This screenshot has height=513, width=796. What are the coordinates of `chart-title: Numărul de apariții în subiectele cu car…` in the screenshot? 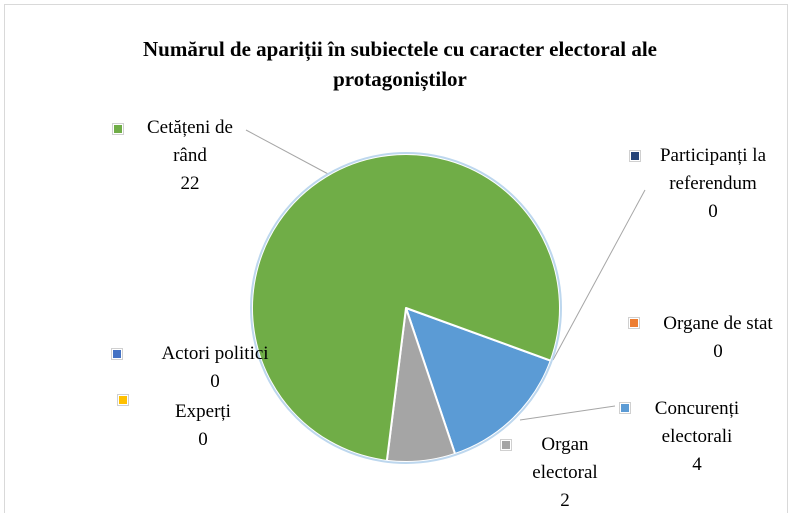 It's located at (400, 64).